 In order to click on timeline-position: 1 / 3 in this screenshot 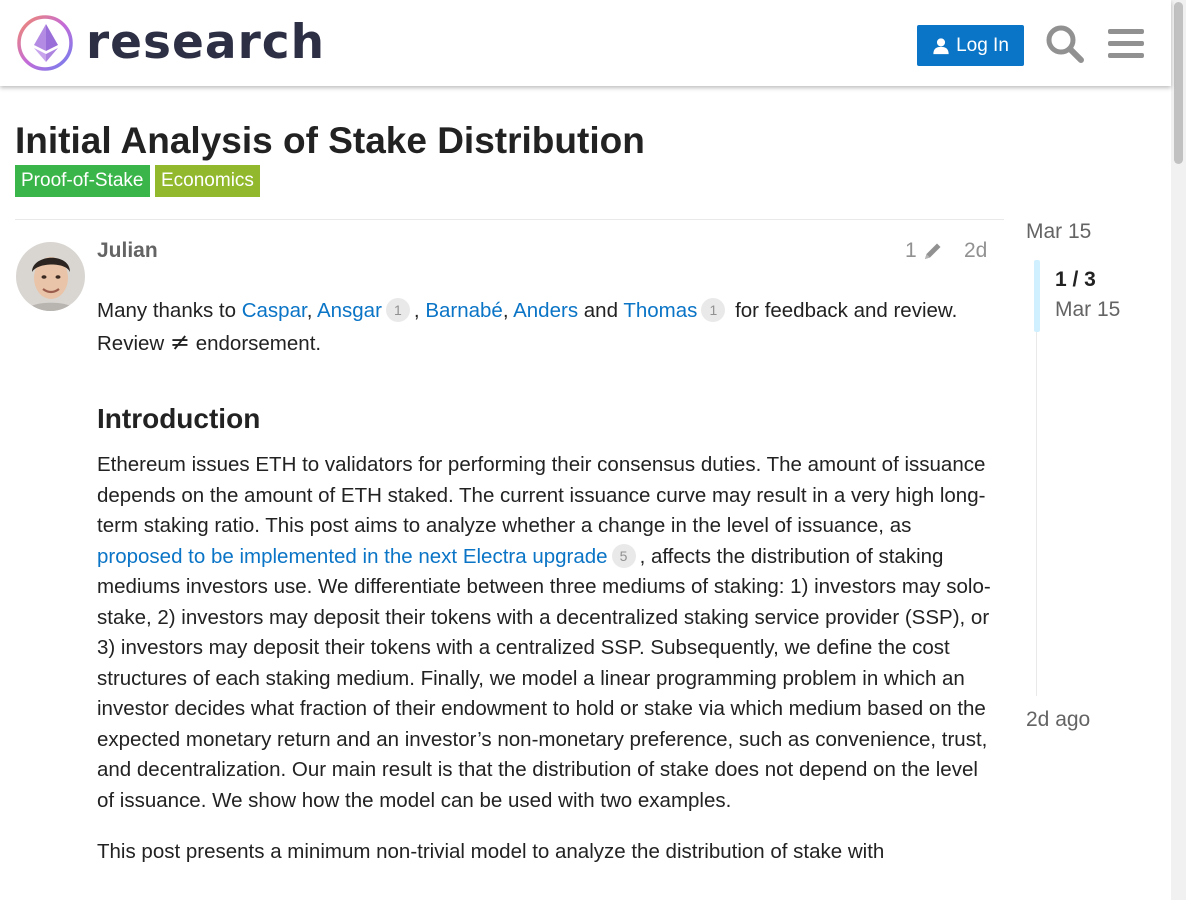, I will do `click(1075, 279)`.